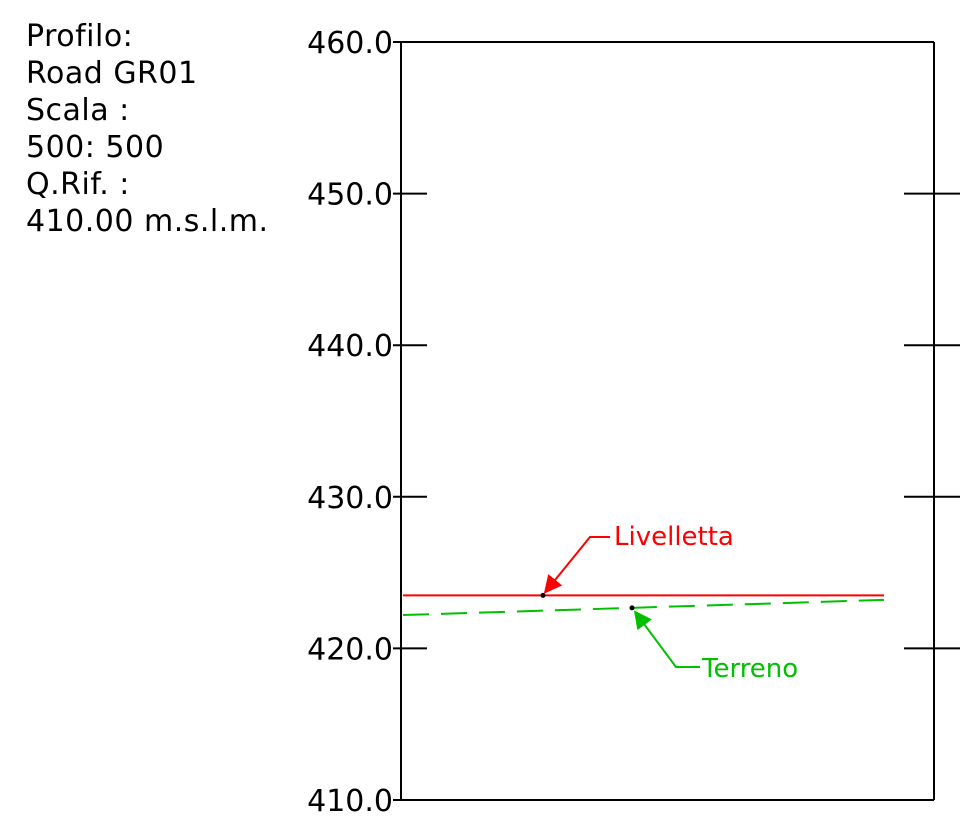  I want to click on elevation-tick-labels: 460.0 450.0 440.0 430.0 420.0 410.0, so click(350, 421).